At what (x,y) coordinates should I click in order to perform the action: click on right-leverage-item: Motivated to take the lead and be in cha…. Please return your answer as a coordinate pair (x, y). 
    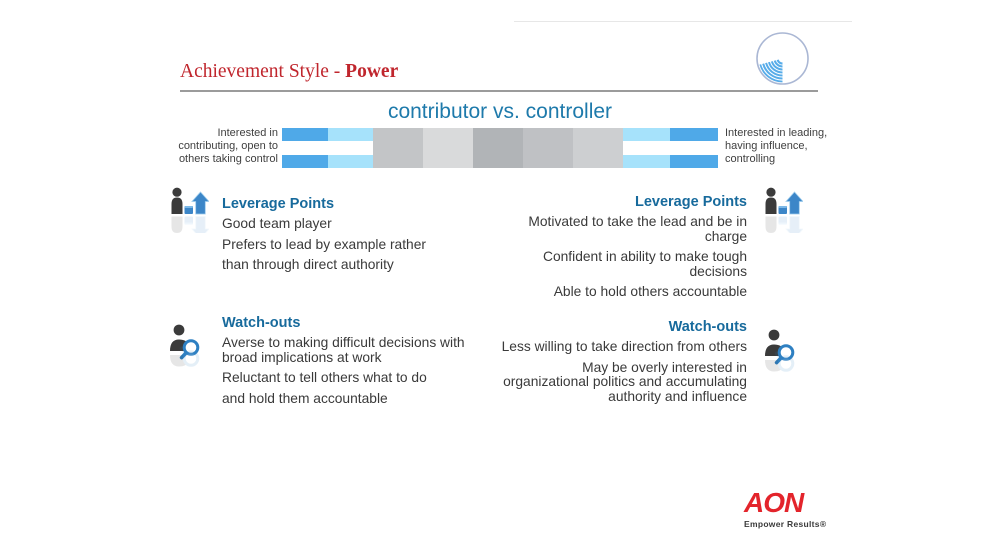
    Looking at the image, I should click on (637, 229).